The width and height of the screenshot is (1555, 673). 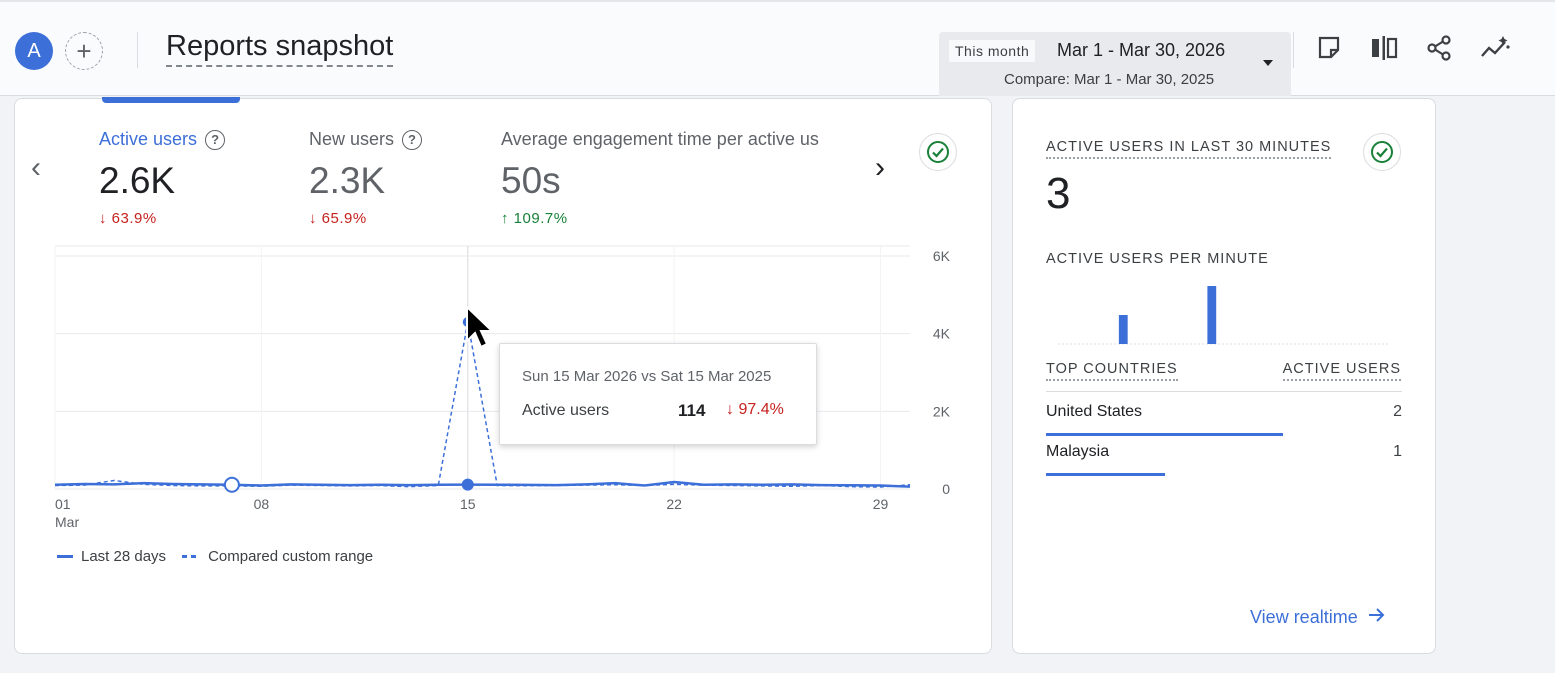 I want to click on toolbar-divider, so click(x=1293, y=50).